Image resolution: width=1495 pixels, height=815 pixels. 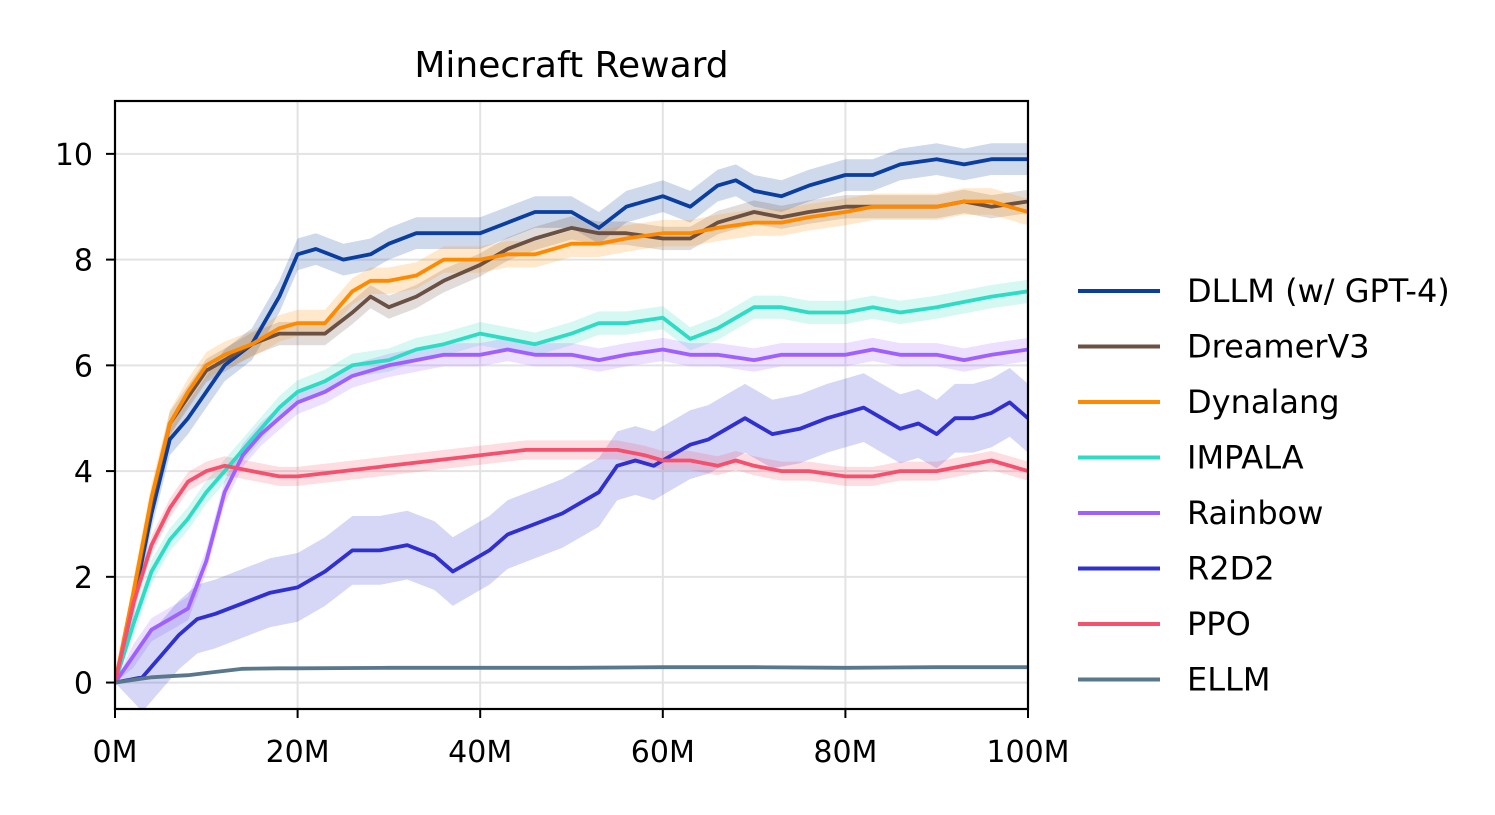 What do you see at coordinates (581, 739) in the screenshot?
I see `x-axis: 0M 20M 40M 60M 80M 100M` at bounding box center [581, 739].